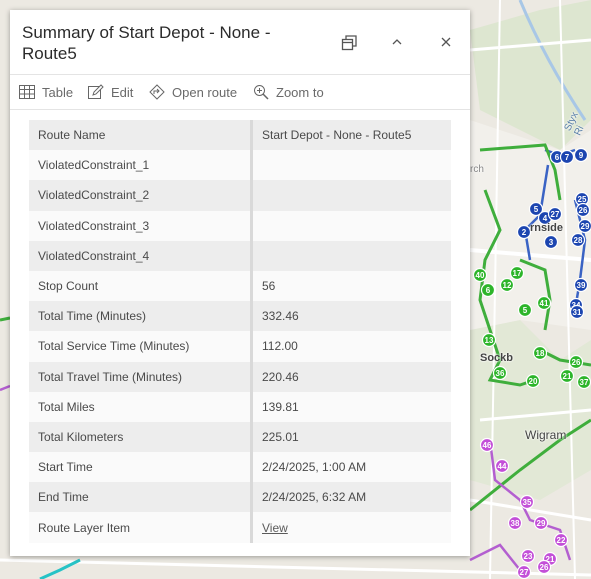 Image resolution: width=591 pixels, height=579 pixels. What do you see at coordinates (141, 406) in the screenshot?
I see `attribute-key: Total Miles` at bounding box center [141, 406].